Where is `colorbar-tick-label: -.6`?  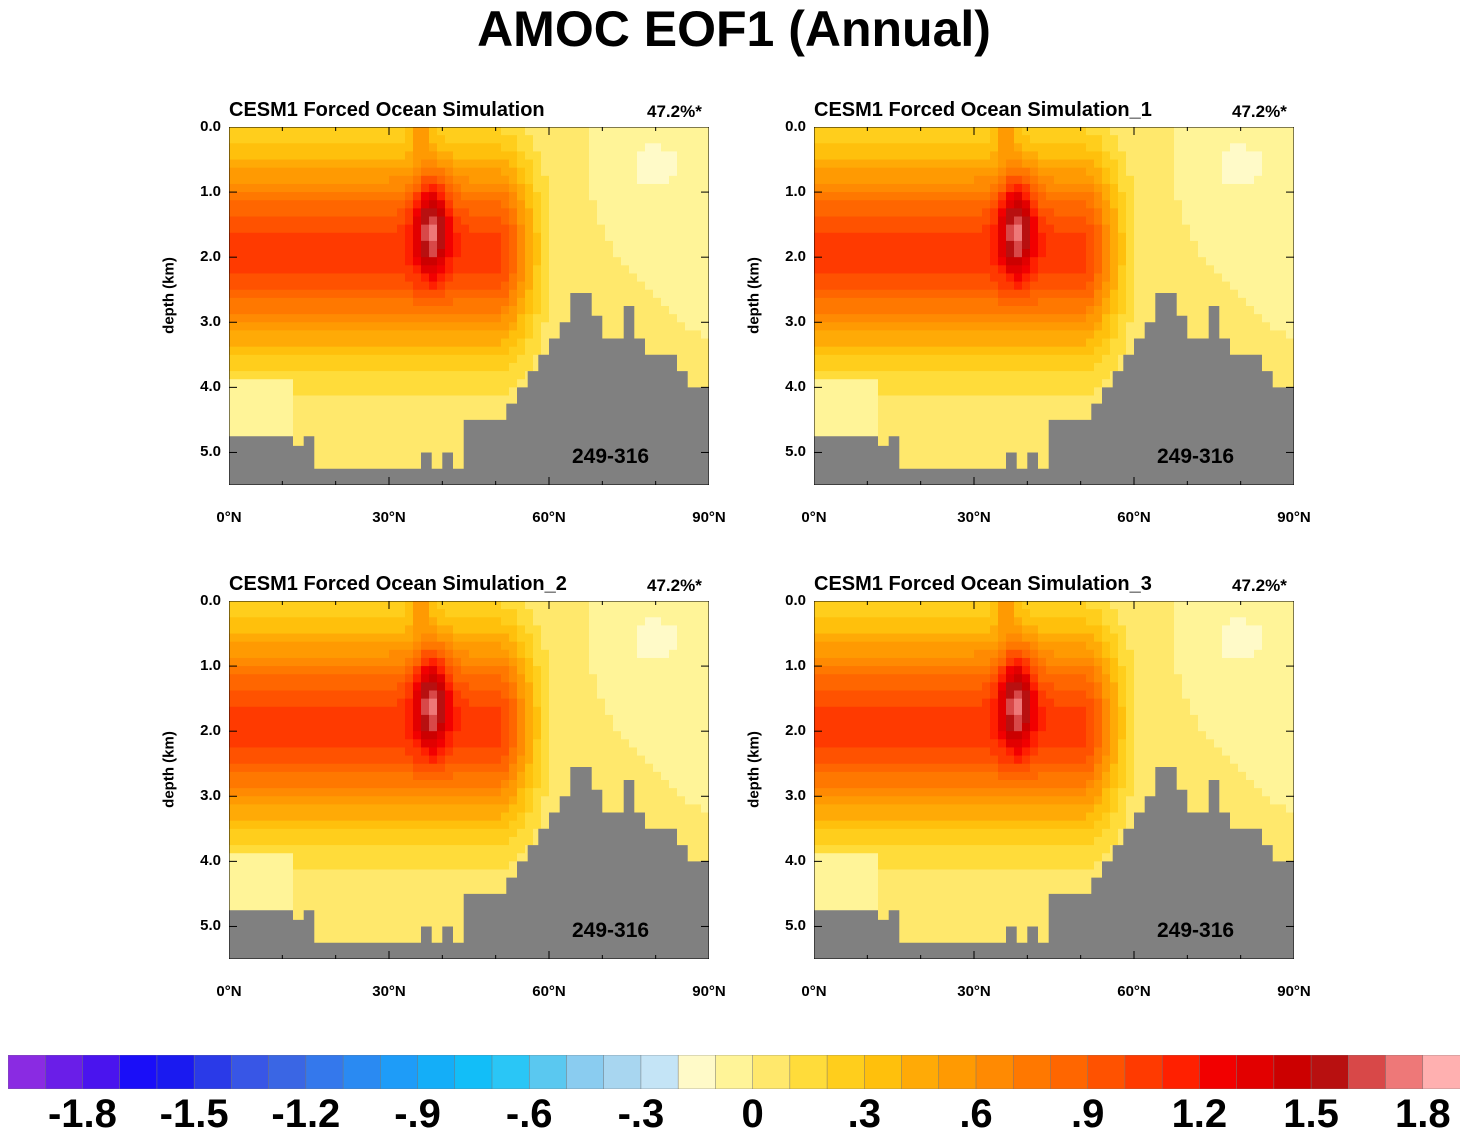
colorbar-tick-label: -.6 is located at coordinates (529, 1114).